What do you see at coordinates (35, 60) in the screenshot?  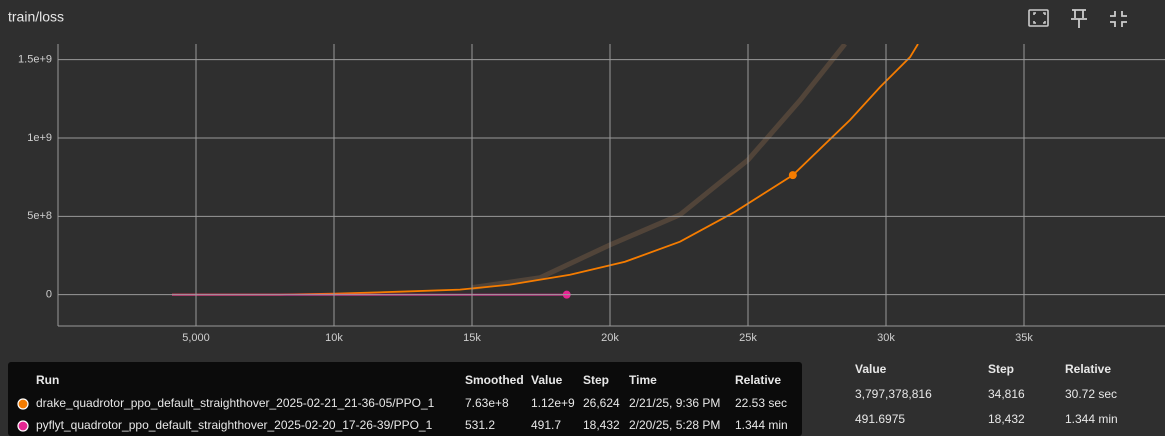 I see `y-tick-label: 1.5e+9` at bounding box center [35, 60].